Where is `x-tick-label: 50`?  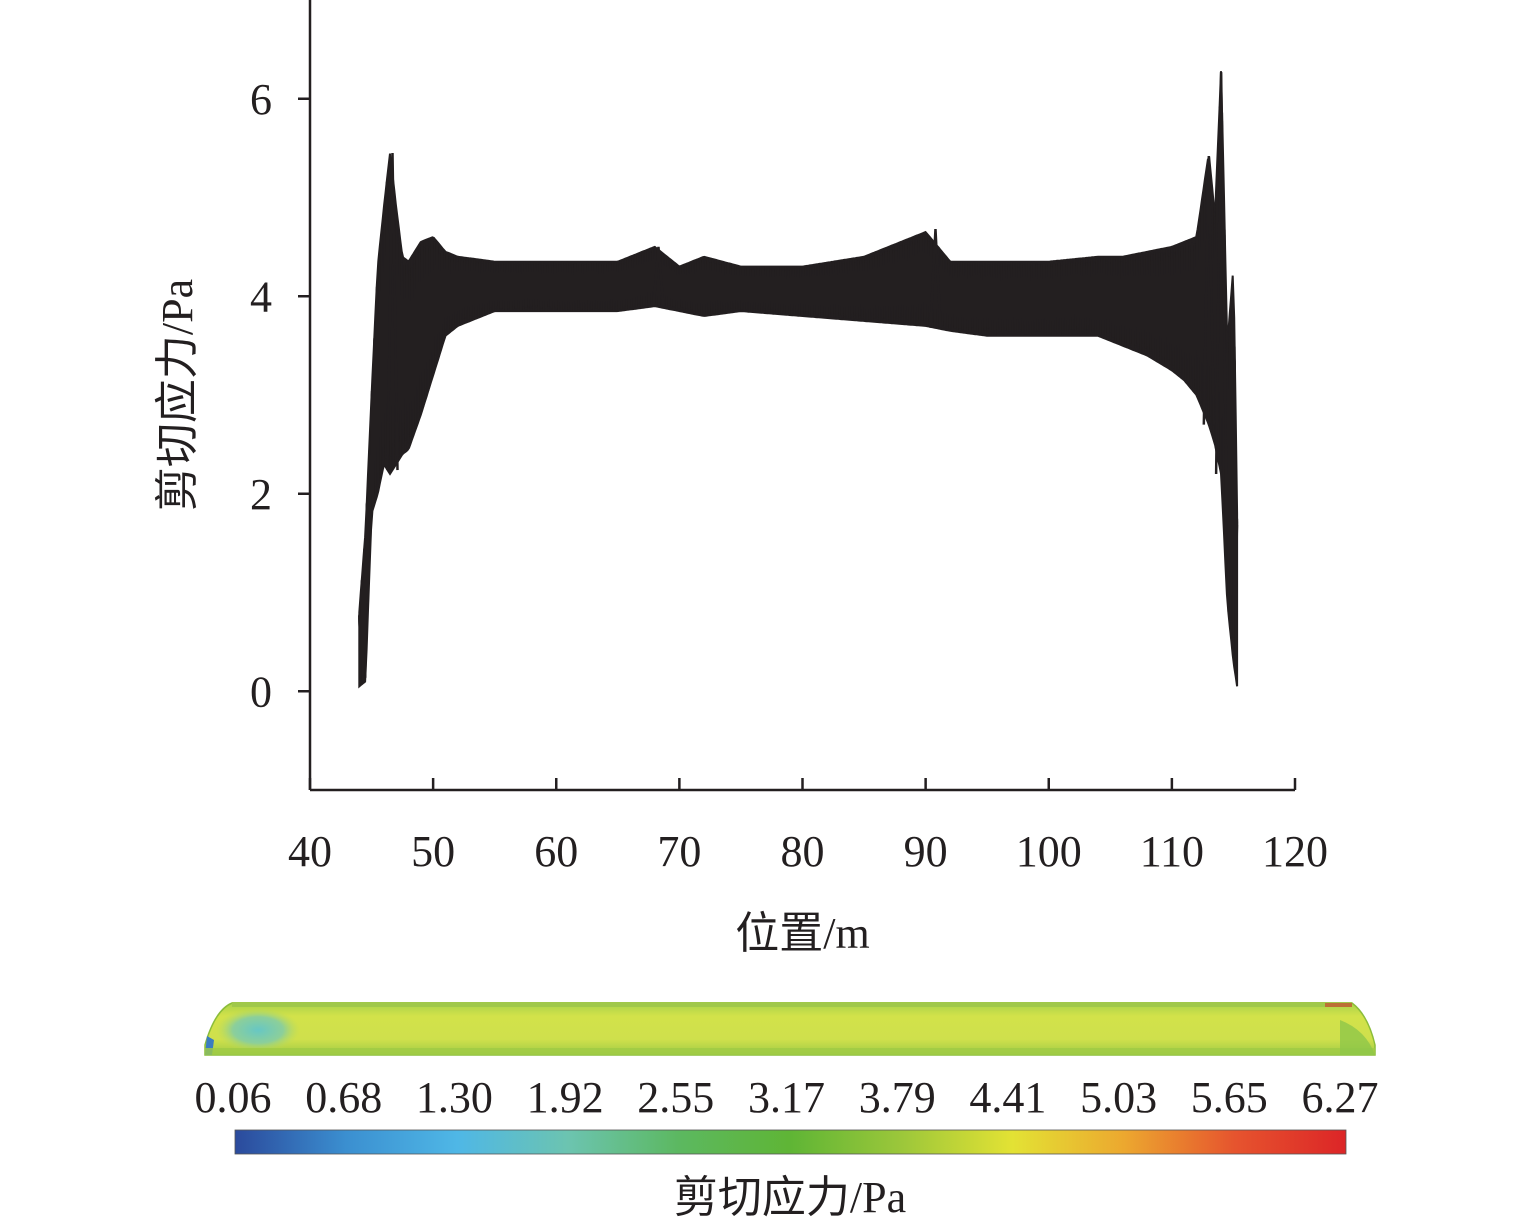 x-tick-label: 50 is located at coordinates (433, 851).